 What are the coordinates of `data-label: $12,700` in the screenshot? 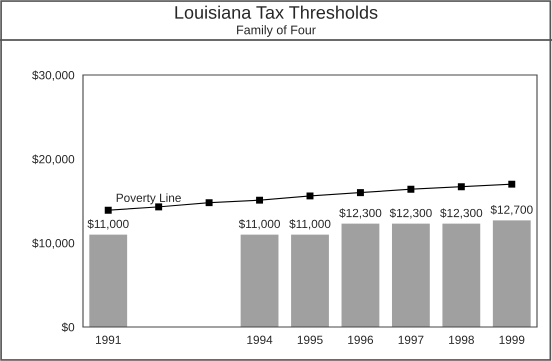 It's located at (511, 210).